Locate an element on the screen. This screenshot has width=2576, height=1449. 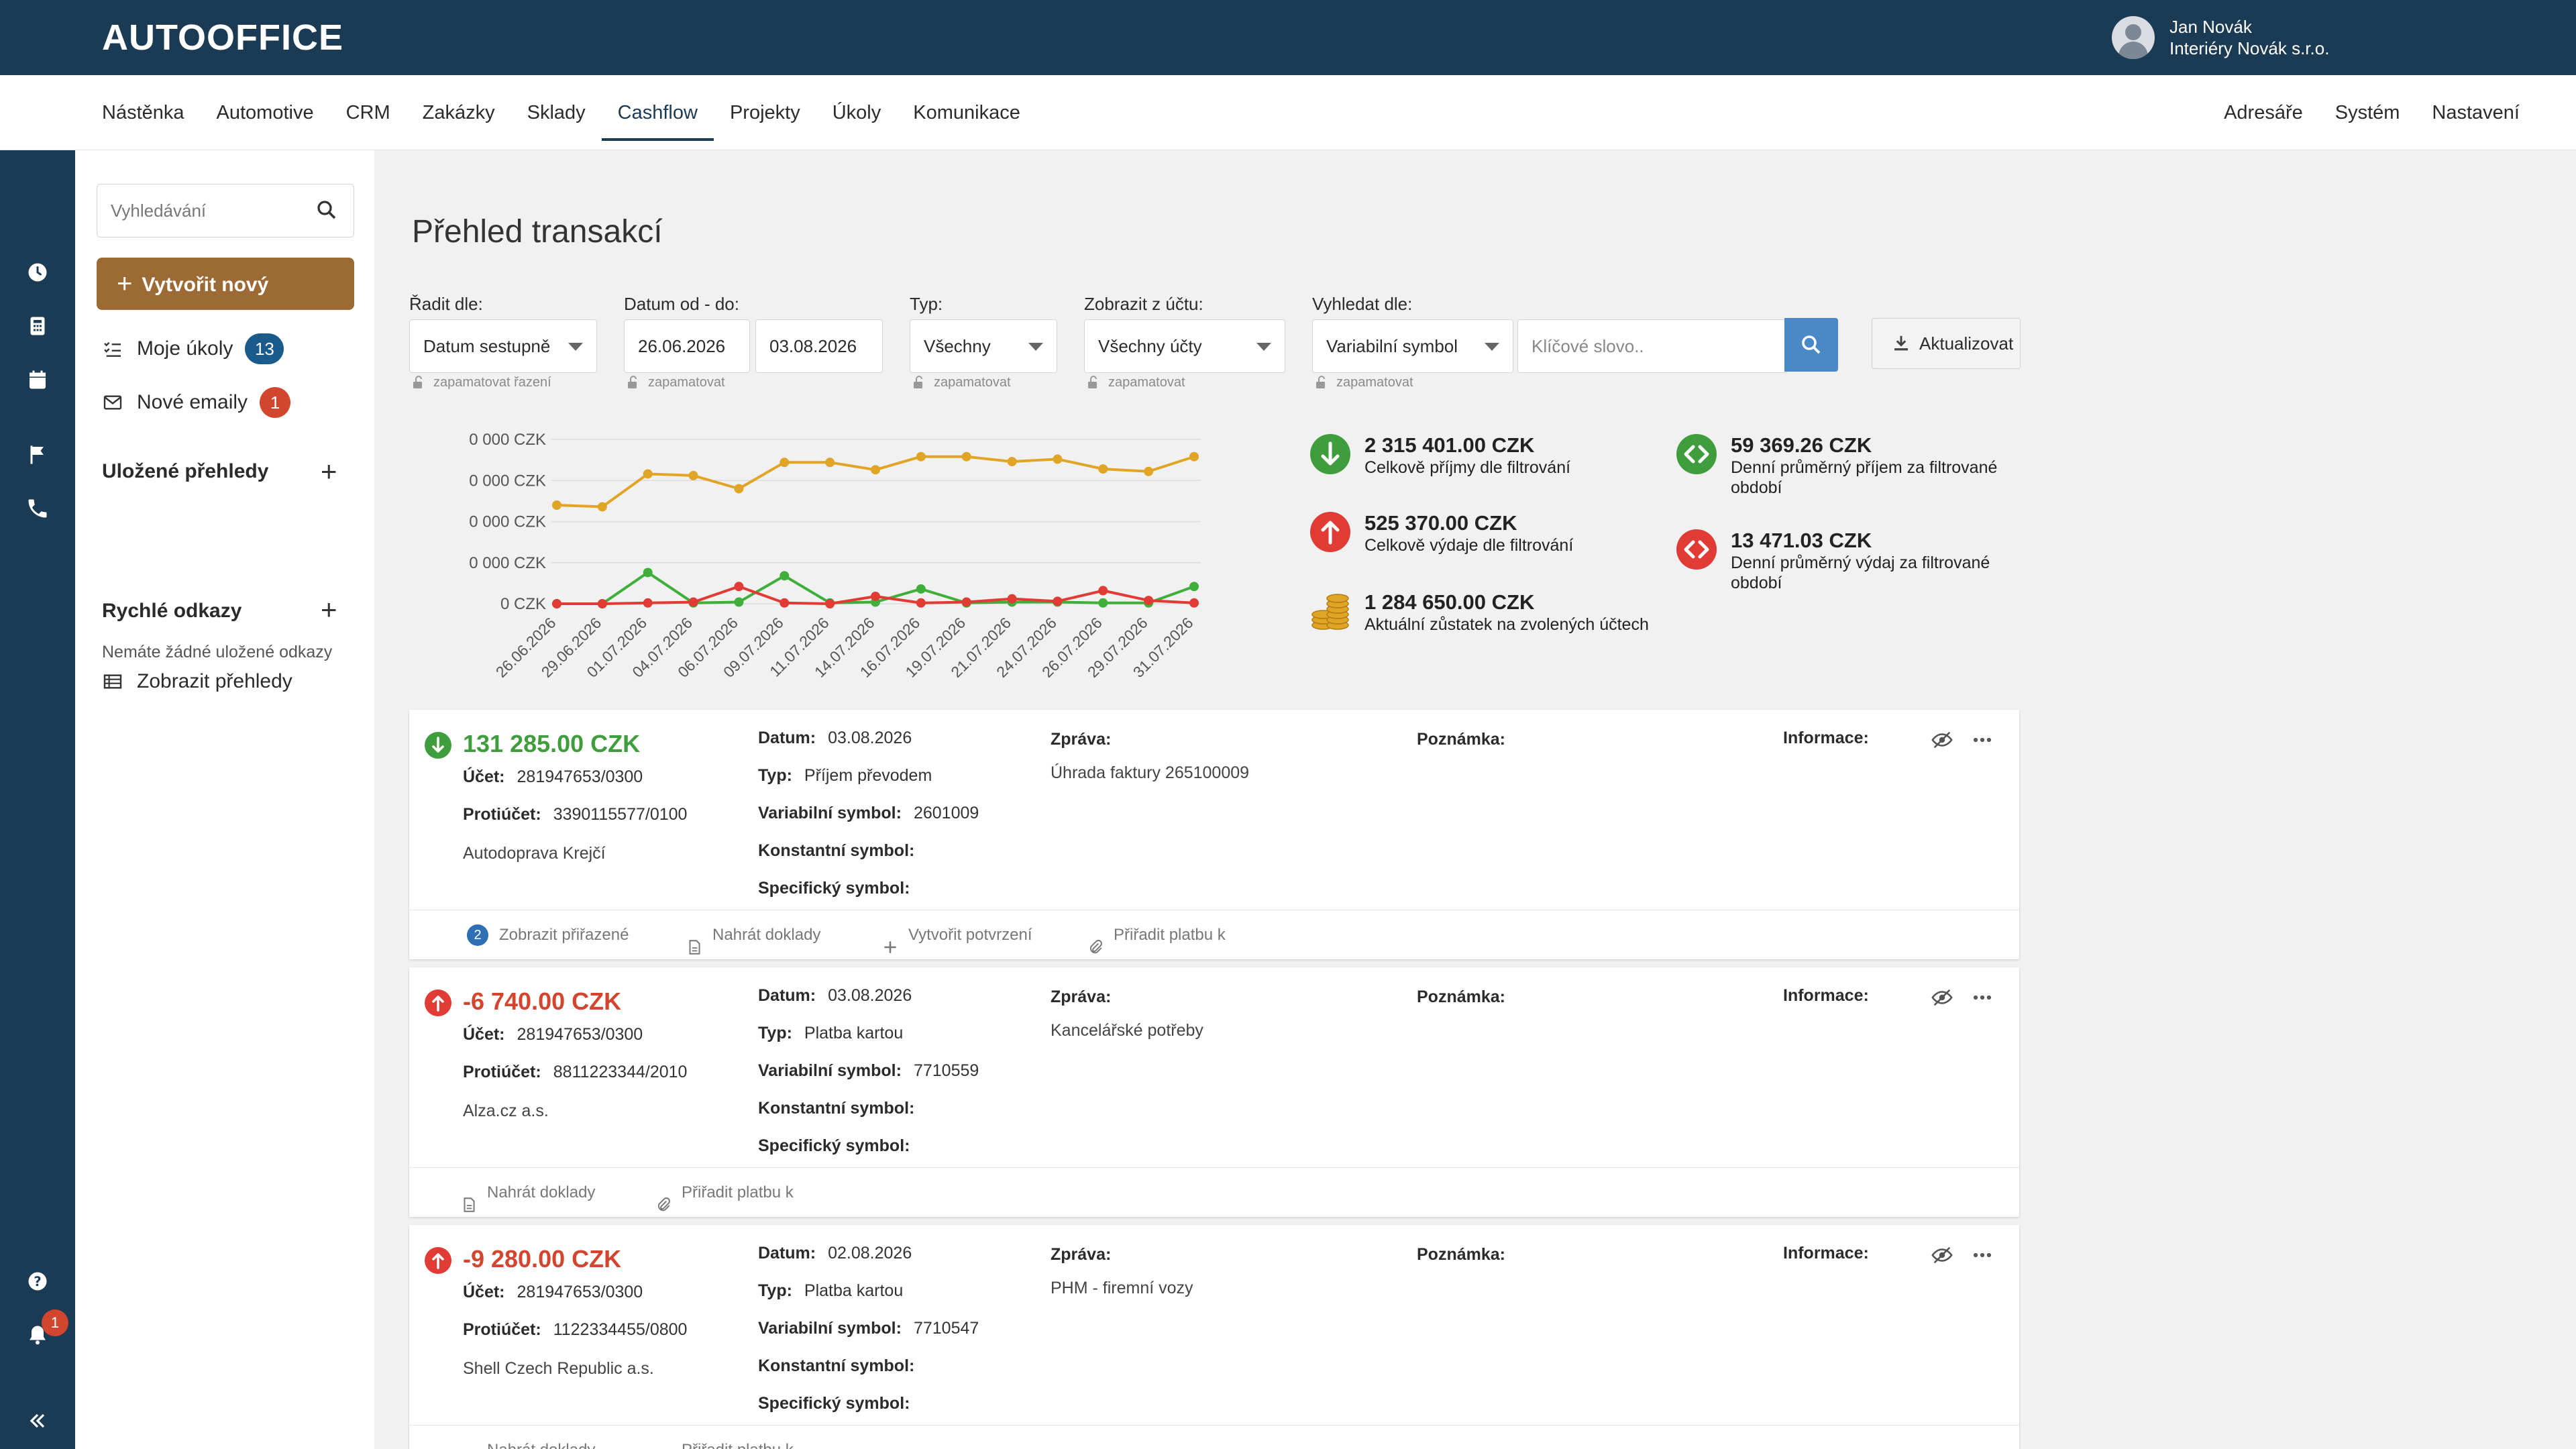
show-views-link: Zobrazit přehledy is located at coordinates (197, 681).